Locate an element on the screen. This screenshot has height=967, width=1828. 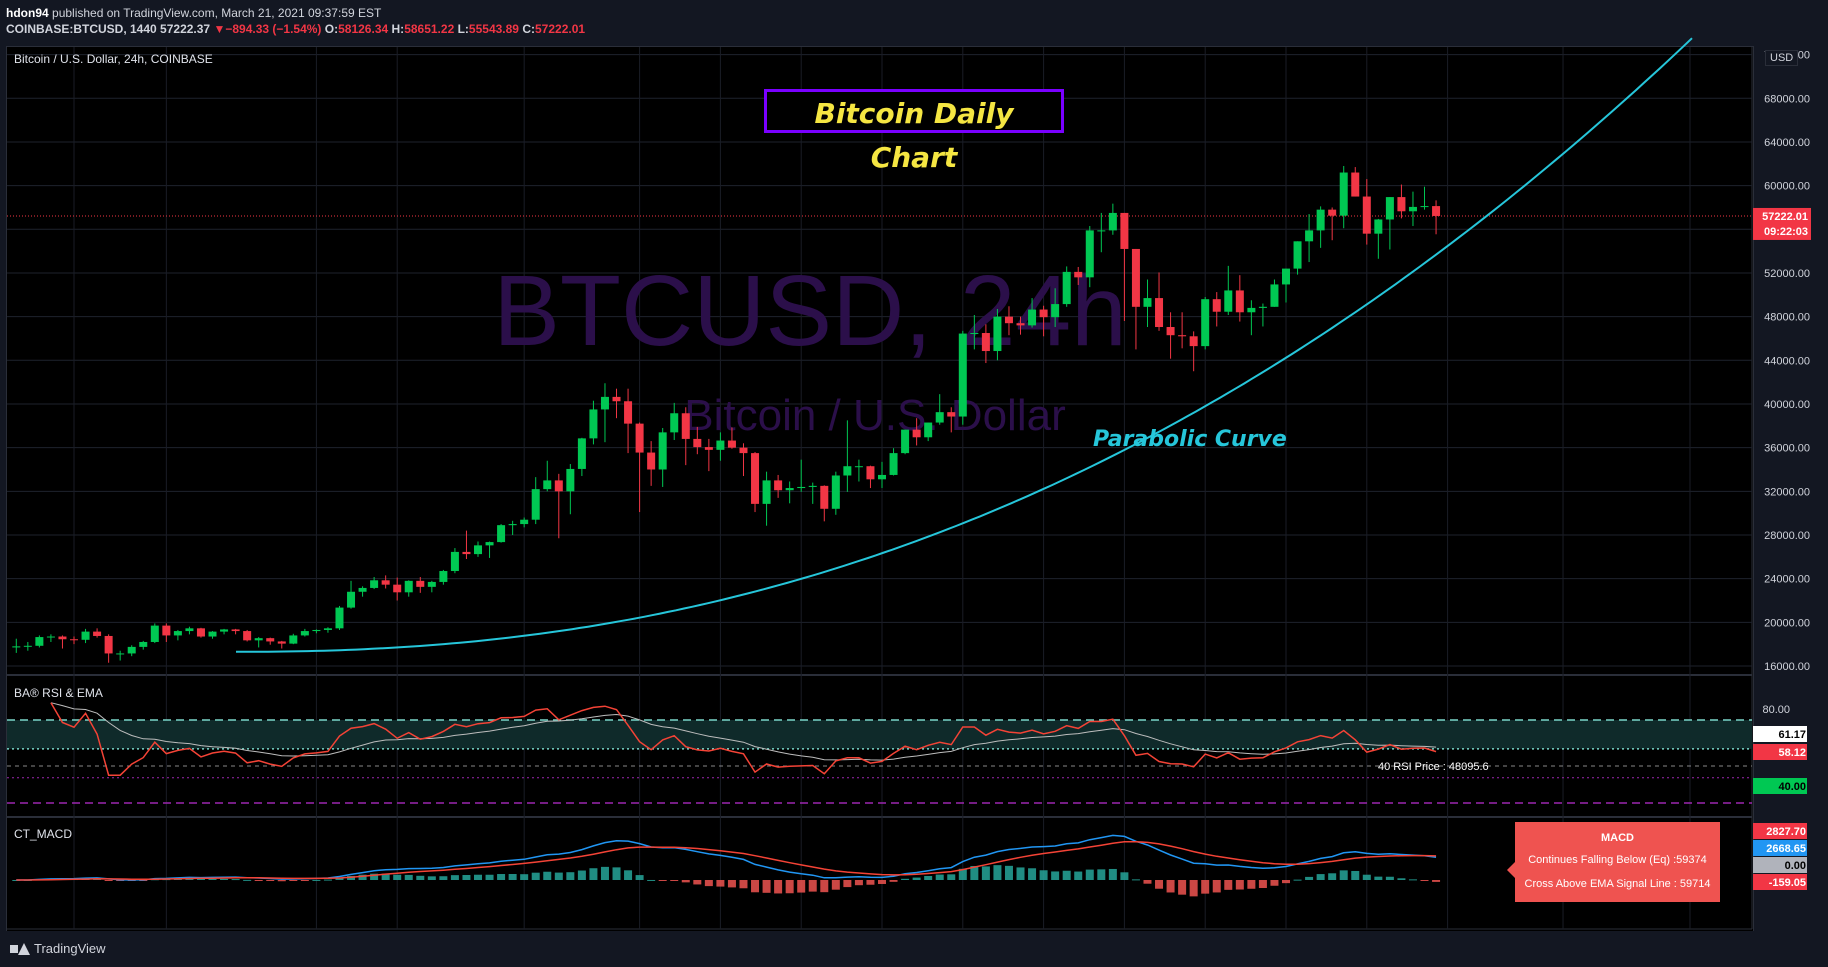
y-tick-label: 48000.00 is located at coordinates (1787, 318).